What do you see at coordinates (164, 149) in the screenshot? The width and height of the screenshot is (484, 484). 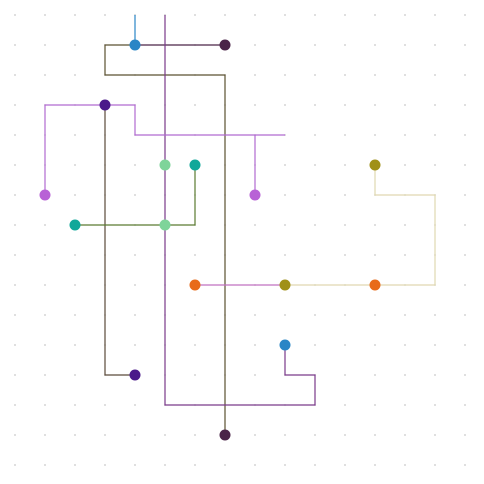 I see `wire-violet-left` at bounding box center [164, 149].